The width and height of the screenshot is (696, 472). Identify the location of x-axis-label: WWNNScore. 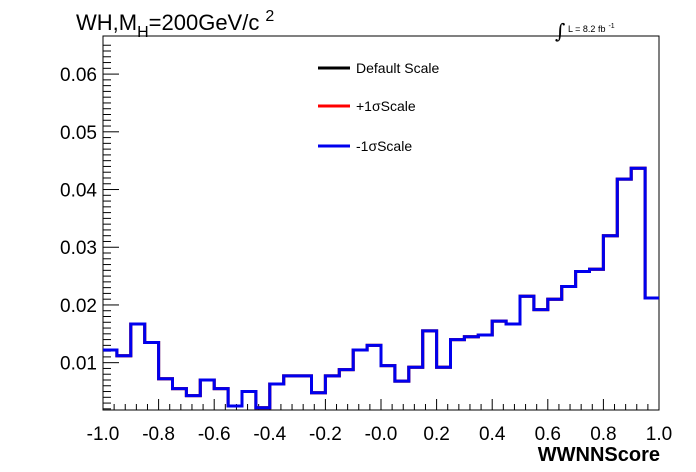
(599, 455).